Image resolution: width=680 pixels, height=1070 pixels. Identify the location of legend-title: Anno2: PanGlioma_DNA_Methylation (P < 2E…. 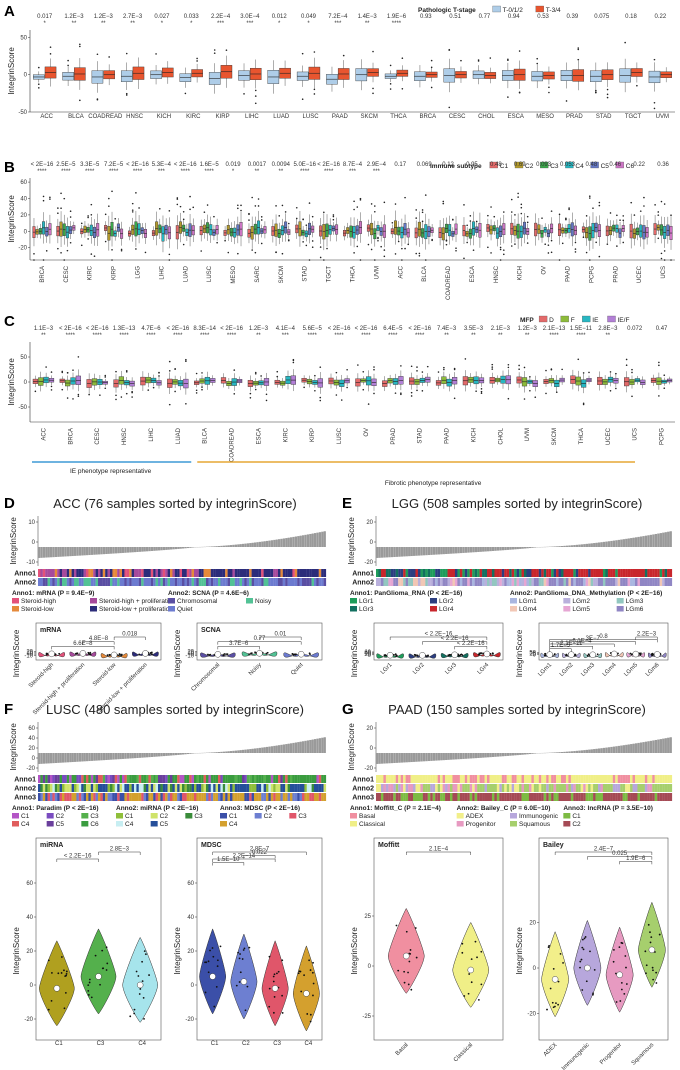
(586, 593).